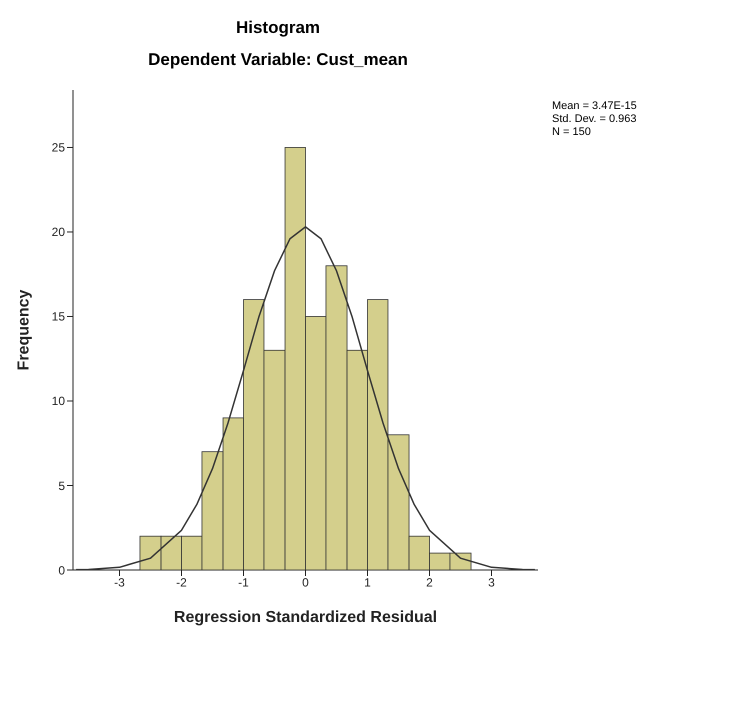  What do you see at coordinates (278, 28) in the screenshot?
I see `chart-title: Histogram` at bounding box center [278, 28].